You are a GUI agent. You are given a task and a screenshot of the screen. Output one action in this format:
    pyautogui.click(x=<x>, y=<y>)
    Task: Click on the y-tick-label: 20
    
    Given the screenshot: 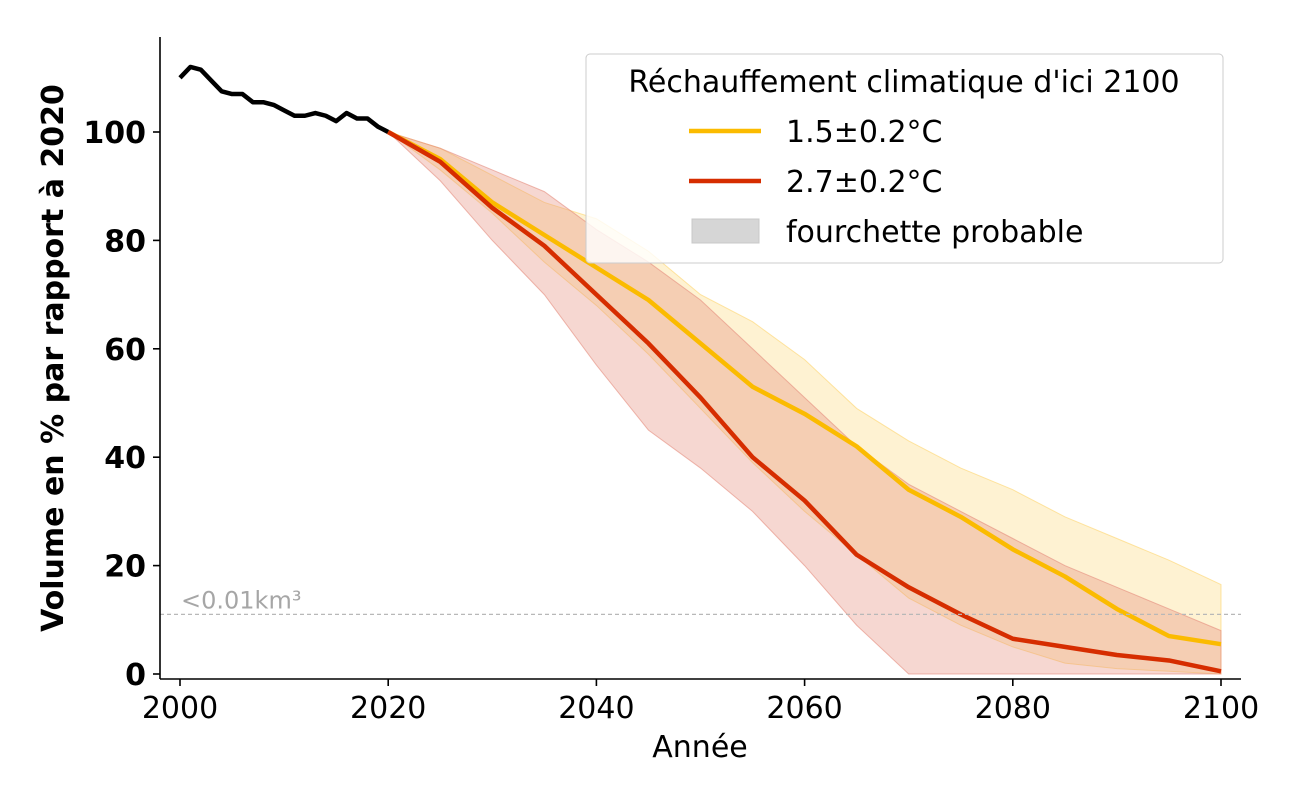 What is the action you would take?
    pyautogui.click(x=125, y=567)
    